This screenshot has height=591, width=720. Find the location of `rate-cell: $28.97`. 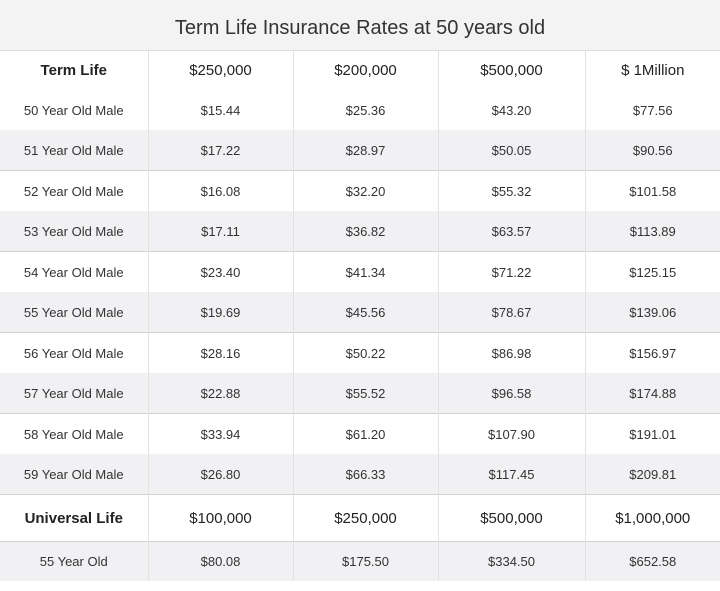

rate-cell: $28.97 is located at coordinates (366, 150).